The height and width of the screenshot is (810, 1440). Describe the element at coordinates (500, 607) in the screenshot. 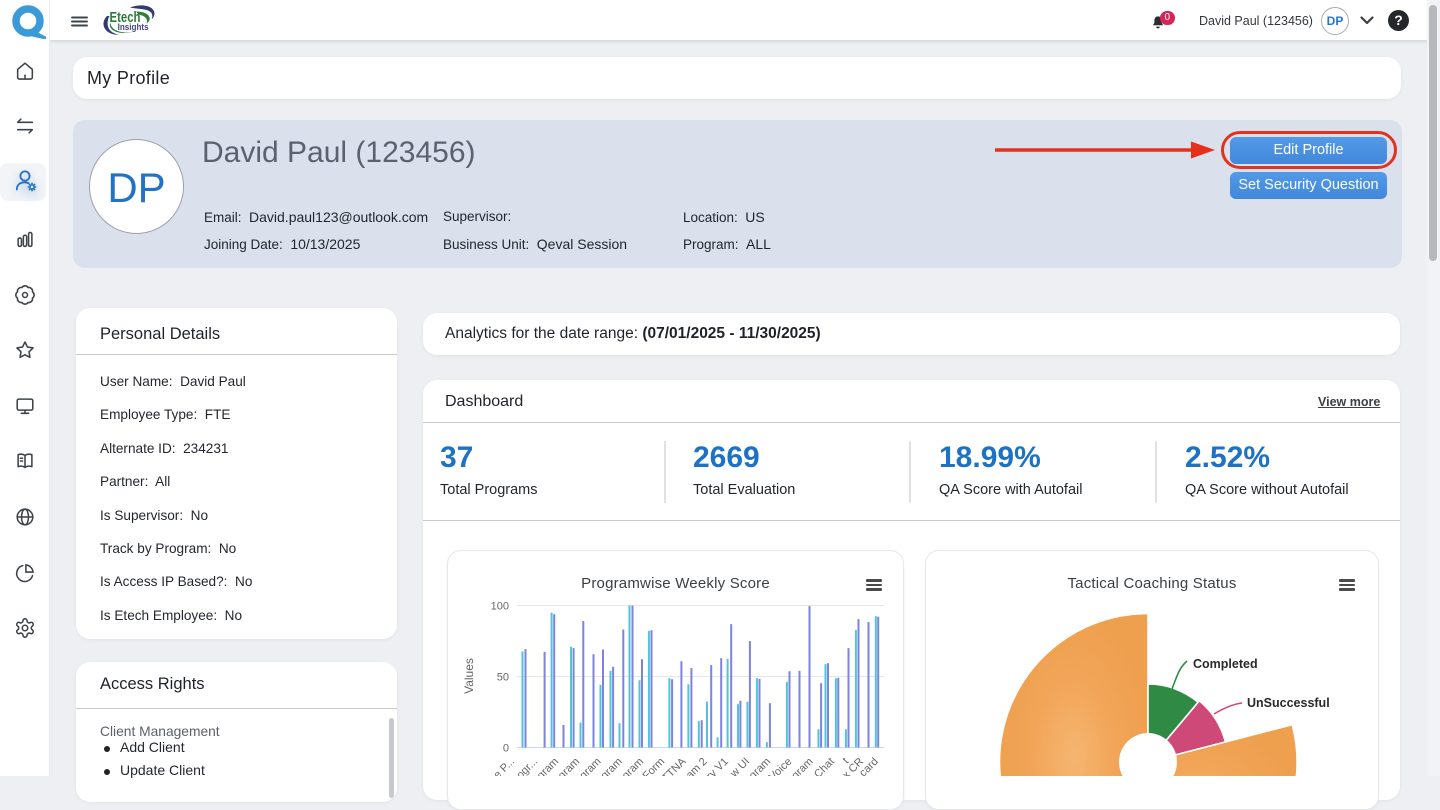

I see `svg-text: 100` at that location.